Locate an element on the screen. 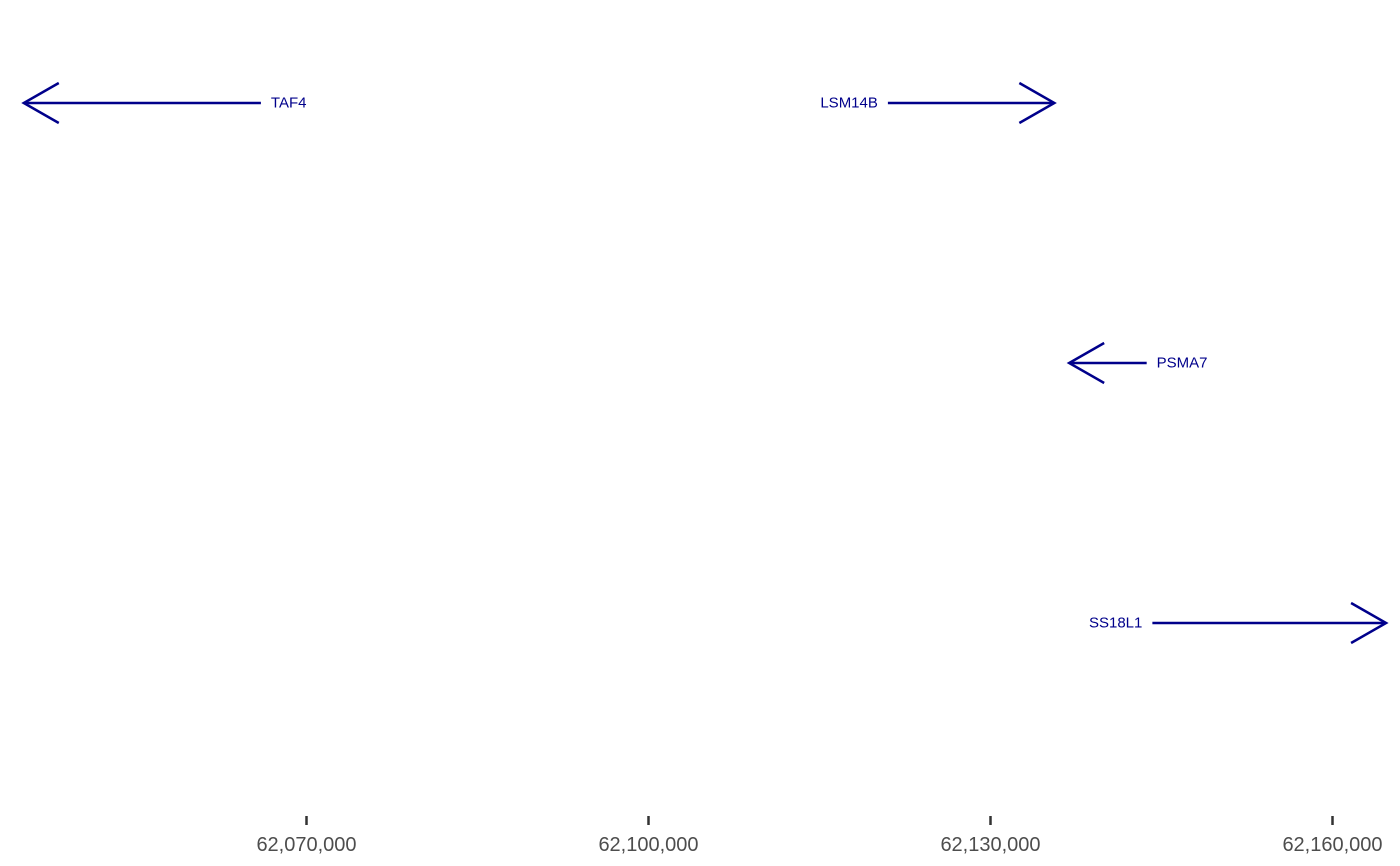 Image resolution: width=1400 pixels, height=866 pixels. x-tick-1: 62,100,000 is located at coordinates (648, 836).